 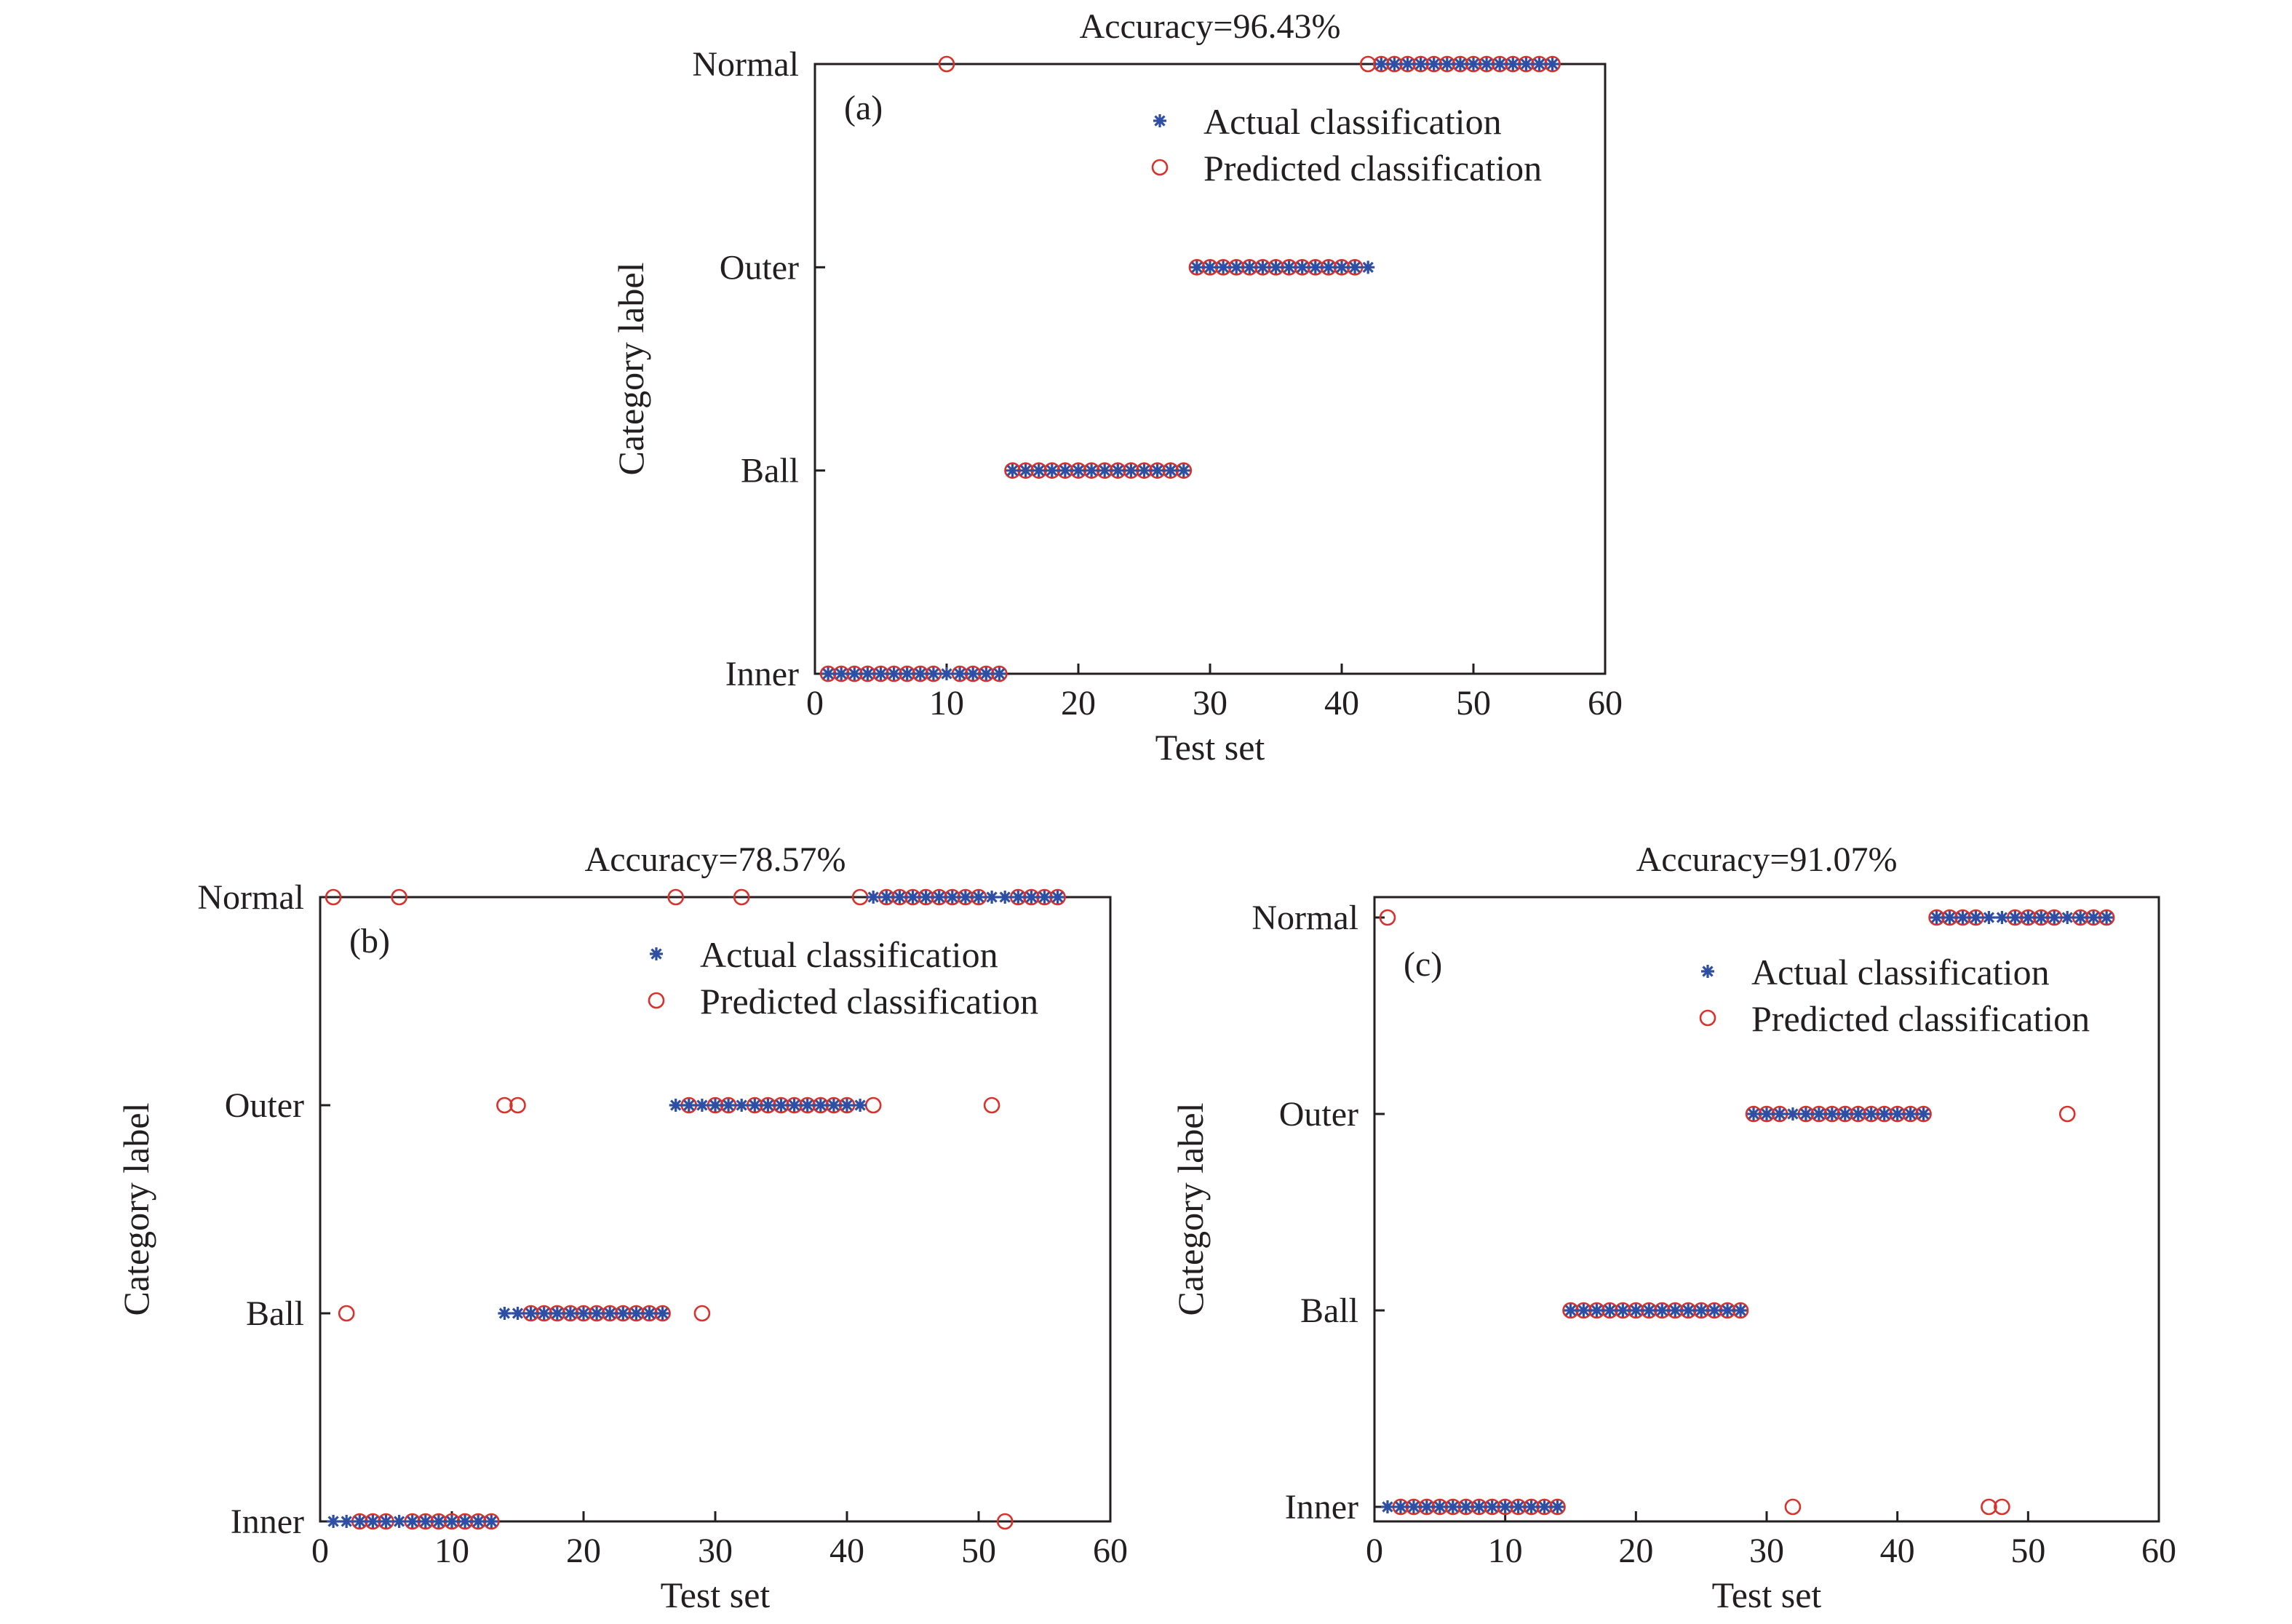 I want to click on y-tick-label: Outer, so click(x=265, y=1105).